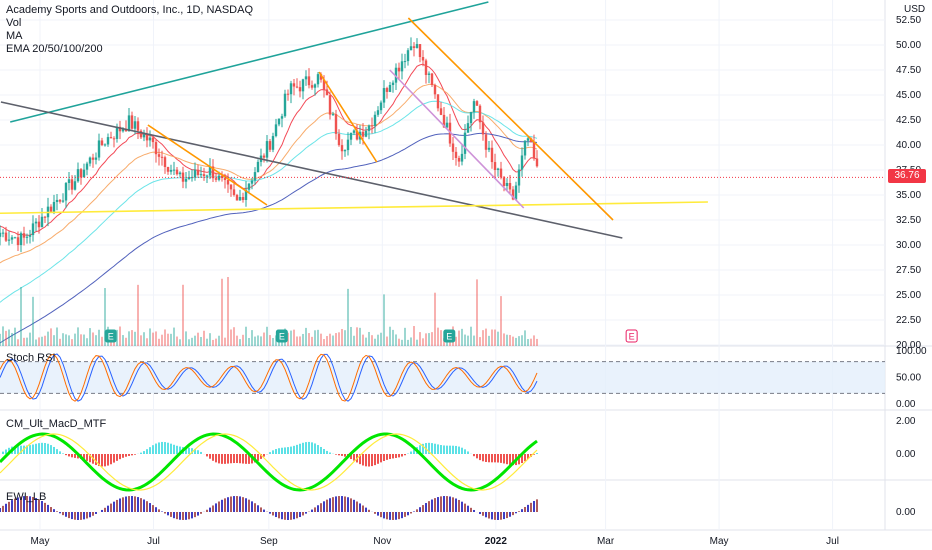 Image resolution: width=932 pixels, height=550 pixels. I want to click on stoch-band, so click(442, 377).